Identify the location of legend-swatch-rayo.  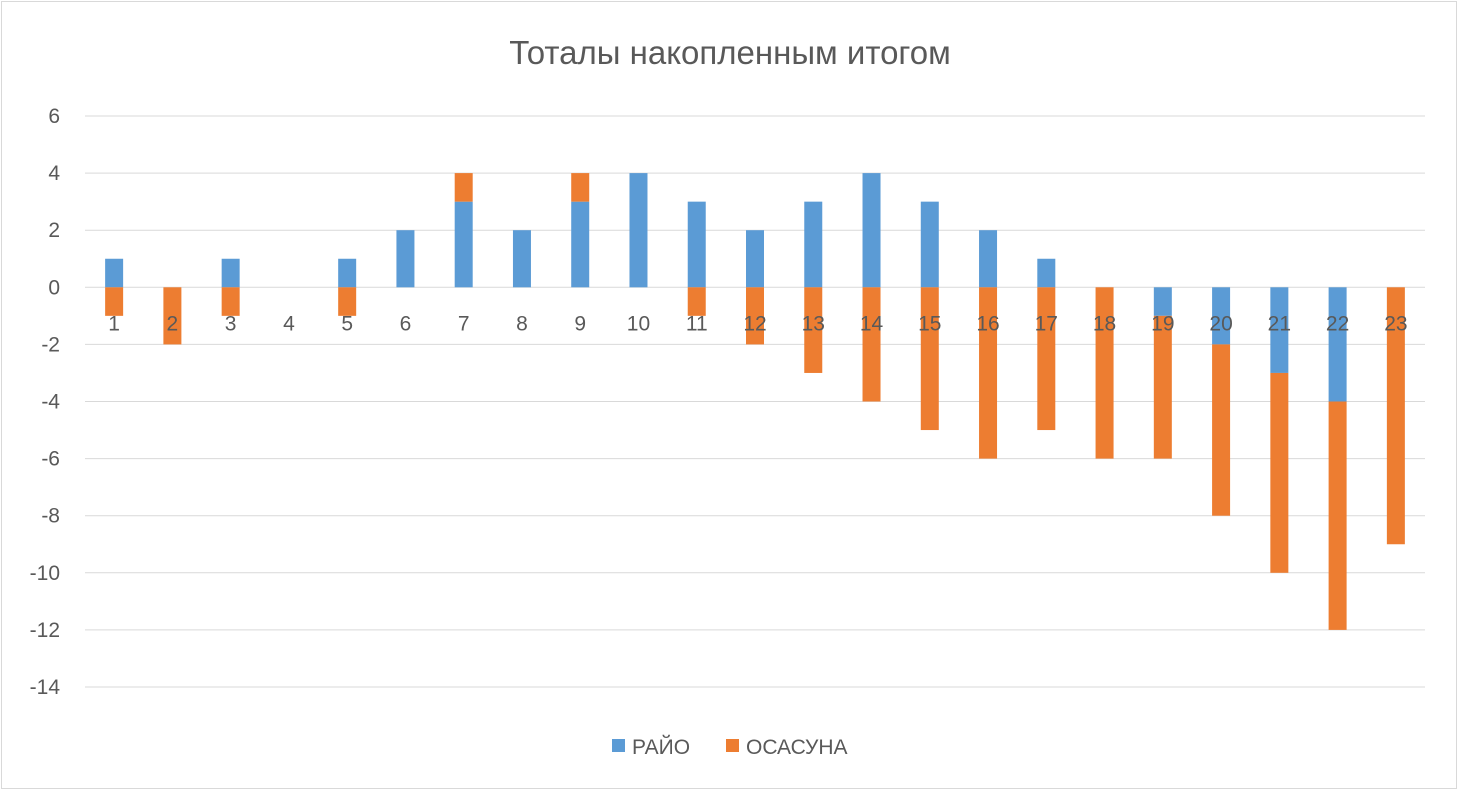
(618, 745).